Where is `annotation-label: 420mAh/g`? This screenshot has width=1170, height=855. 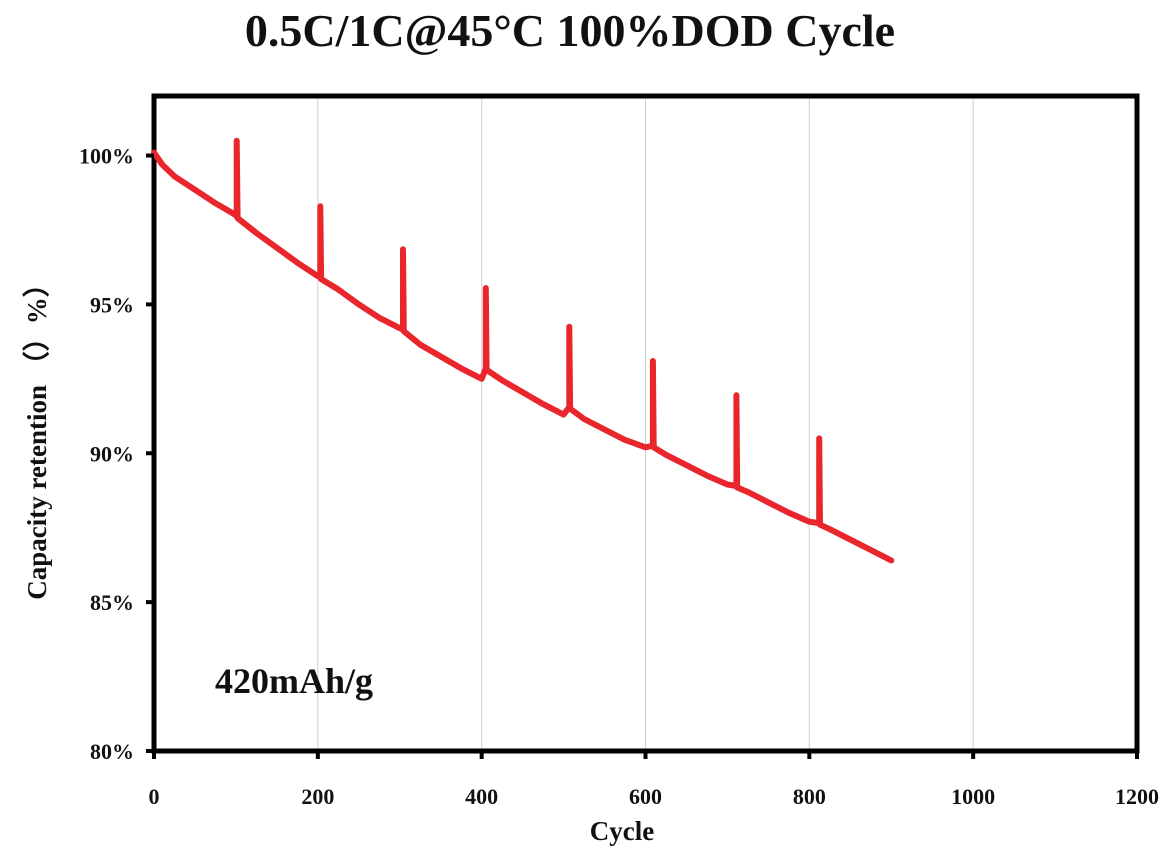 annotation-label: 420mAh/g is located at coordinates (294, 681).